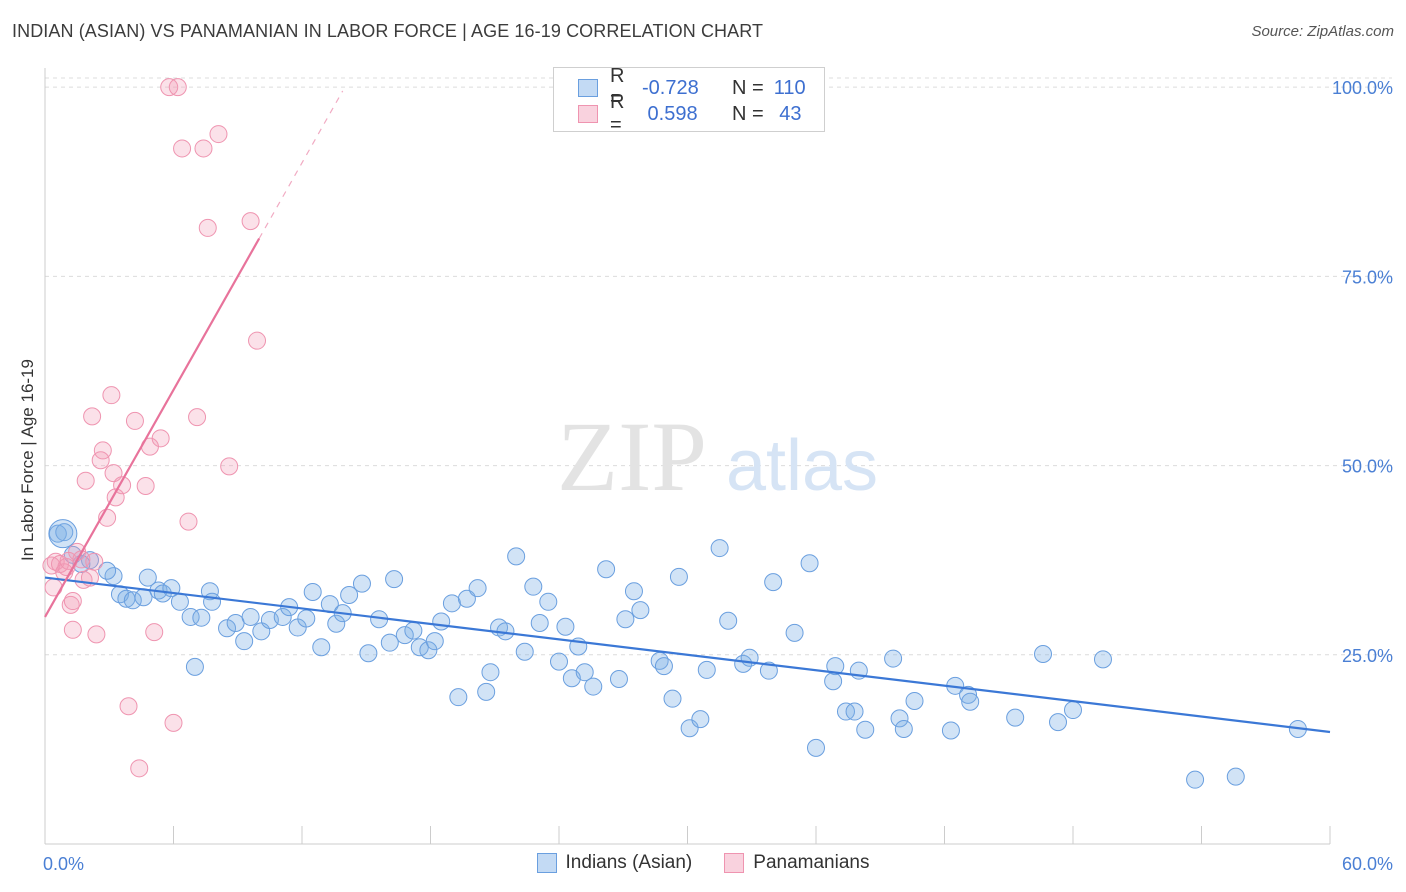 Image resolution: width=1406 pixels, height=892 pixels. What do you see at coordinates (63, 864) in the screenshot?
I see `x-tick-label: 0.0%` at bounding box center [63, 864].